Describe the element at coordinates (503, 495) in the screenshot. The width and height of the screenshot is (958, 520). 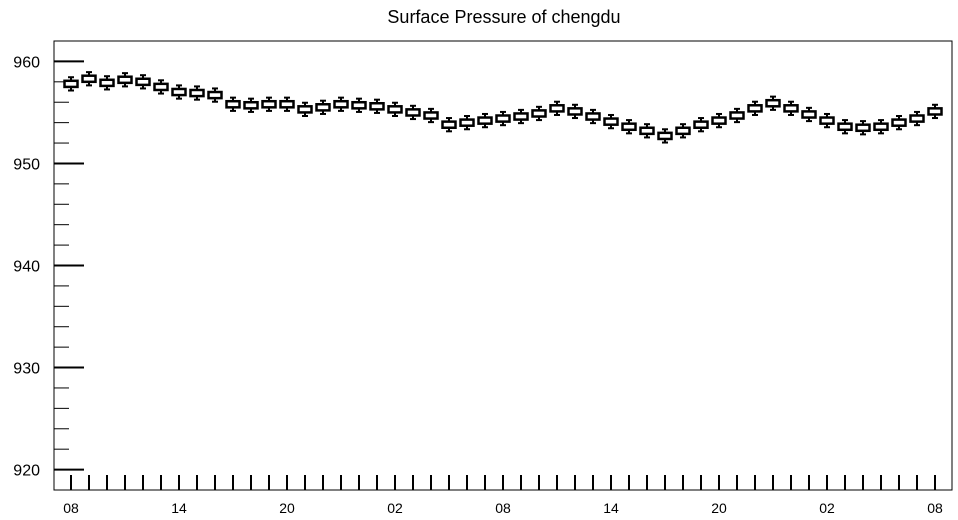
I see `x-axis: 08 14 20 02 08 14 20 02 08` at that location.